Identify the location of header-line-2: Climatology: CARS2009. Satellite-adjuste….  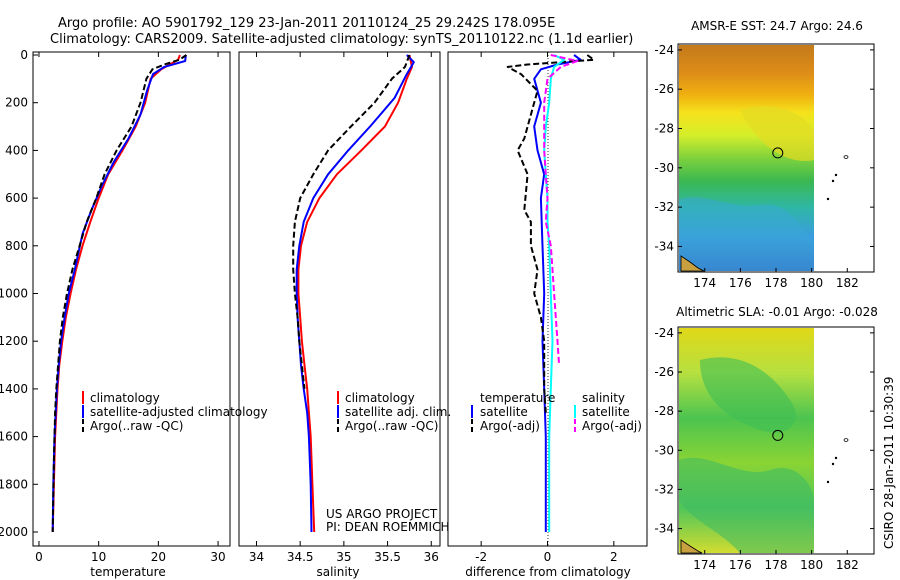
(341, 39).